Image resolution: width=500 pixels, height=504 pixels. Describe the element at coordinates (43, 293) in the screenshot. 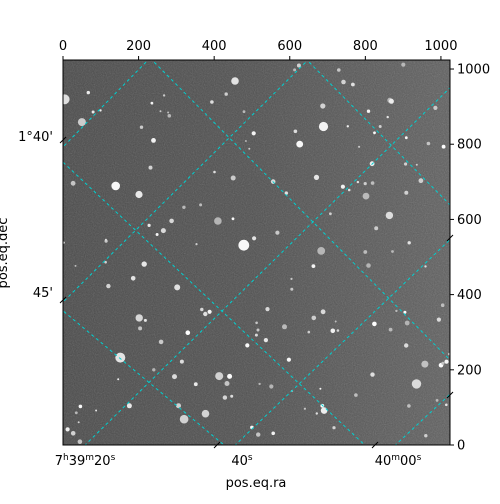

I see `dec-tick-label-2: 45'` at that location.